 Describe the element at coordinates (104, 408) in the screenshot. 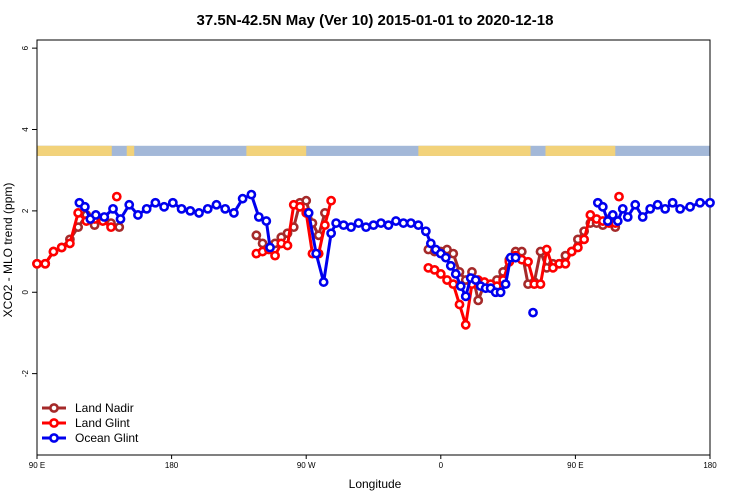

I see `legend-label: Land Nadir` at that location.